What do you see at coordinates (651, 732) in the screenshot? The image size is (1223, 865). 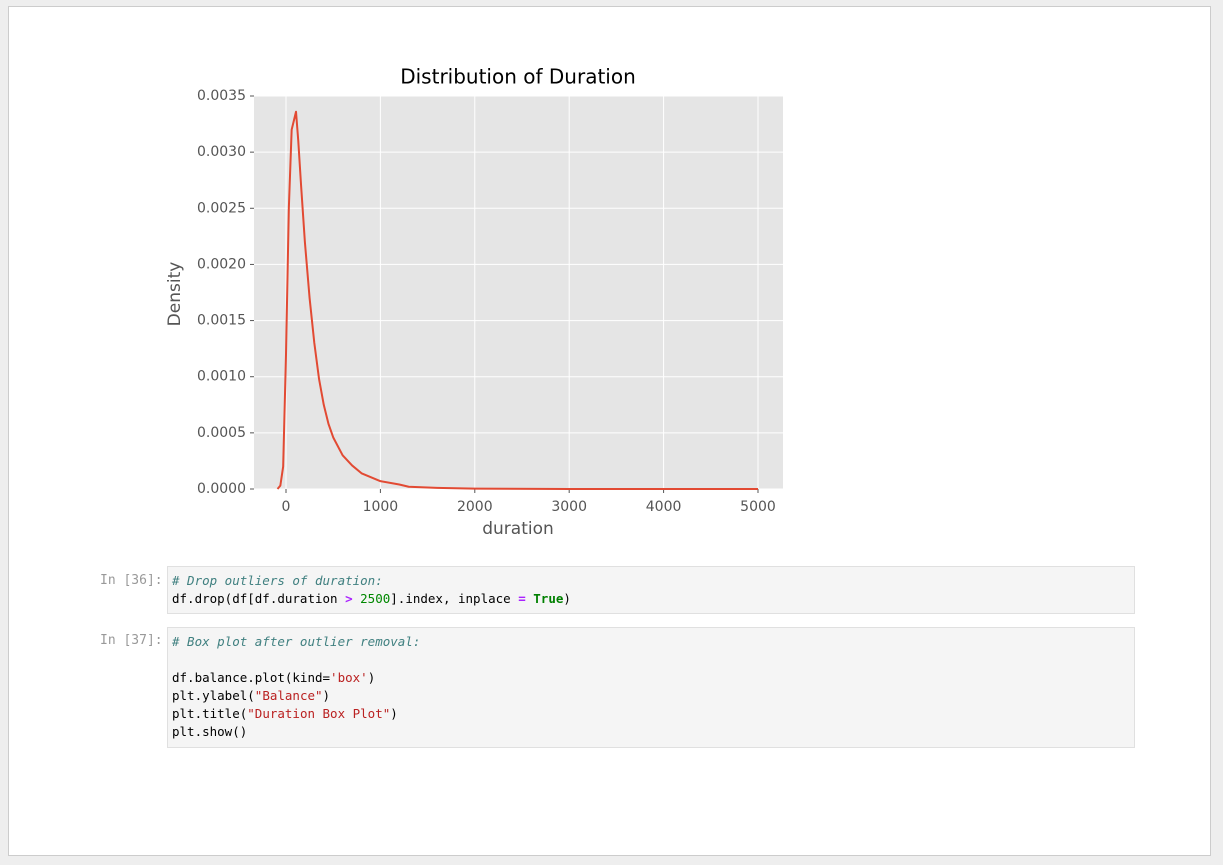 I see `code-line: plt.show()` at bounding box center [651, 732].